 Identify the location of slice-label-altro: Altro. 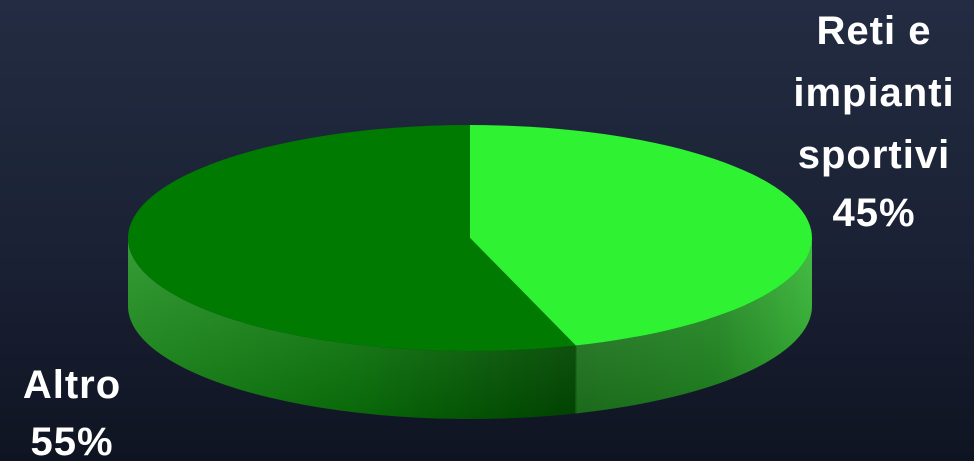
(72, 385).